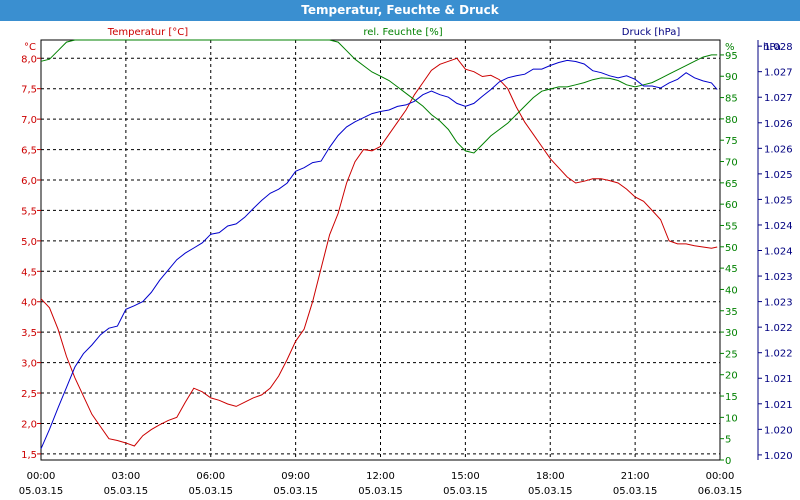 The width and height of the screenshot is (800, 500). What do you see at coordinates (400, 10) in the screenshot?
I see `chart-title: Temperatur, Feuchte & Druck` at bounding box center [400, 10].